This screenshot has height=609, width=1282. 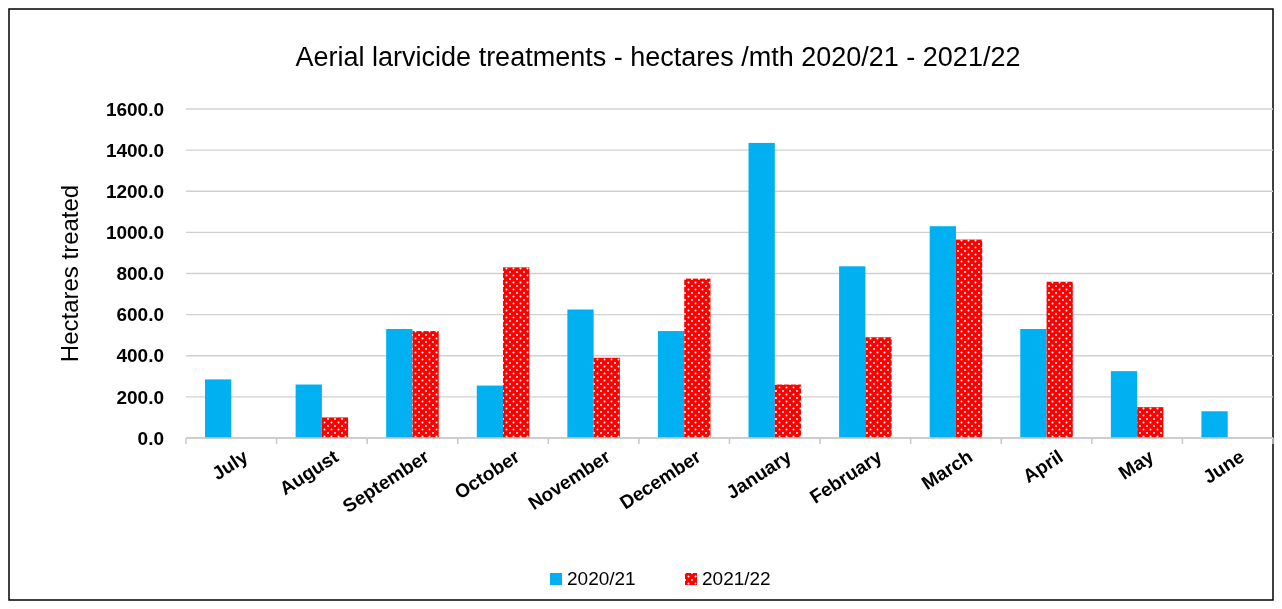 I want to click on x-tick-label: July, so click(x=230, y=465).